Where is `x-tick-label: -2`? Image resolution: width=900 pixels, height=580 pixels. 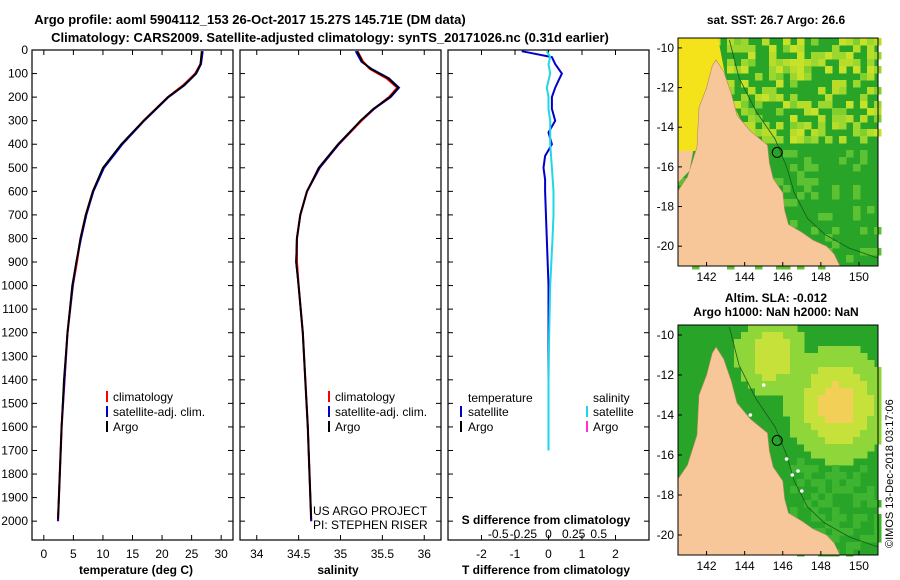 x-tick-label: -2 is located at coordinates (481, 554).